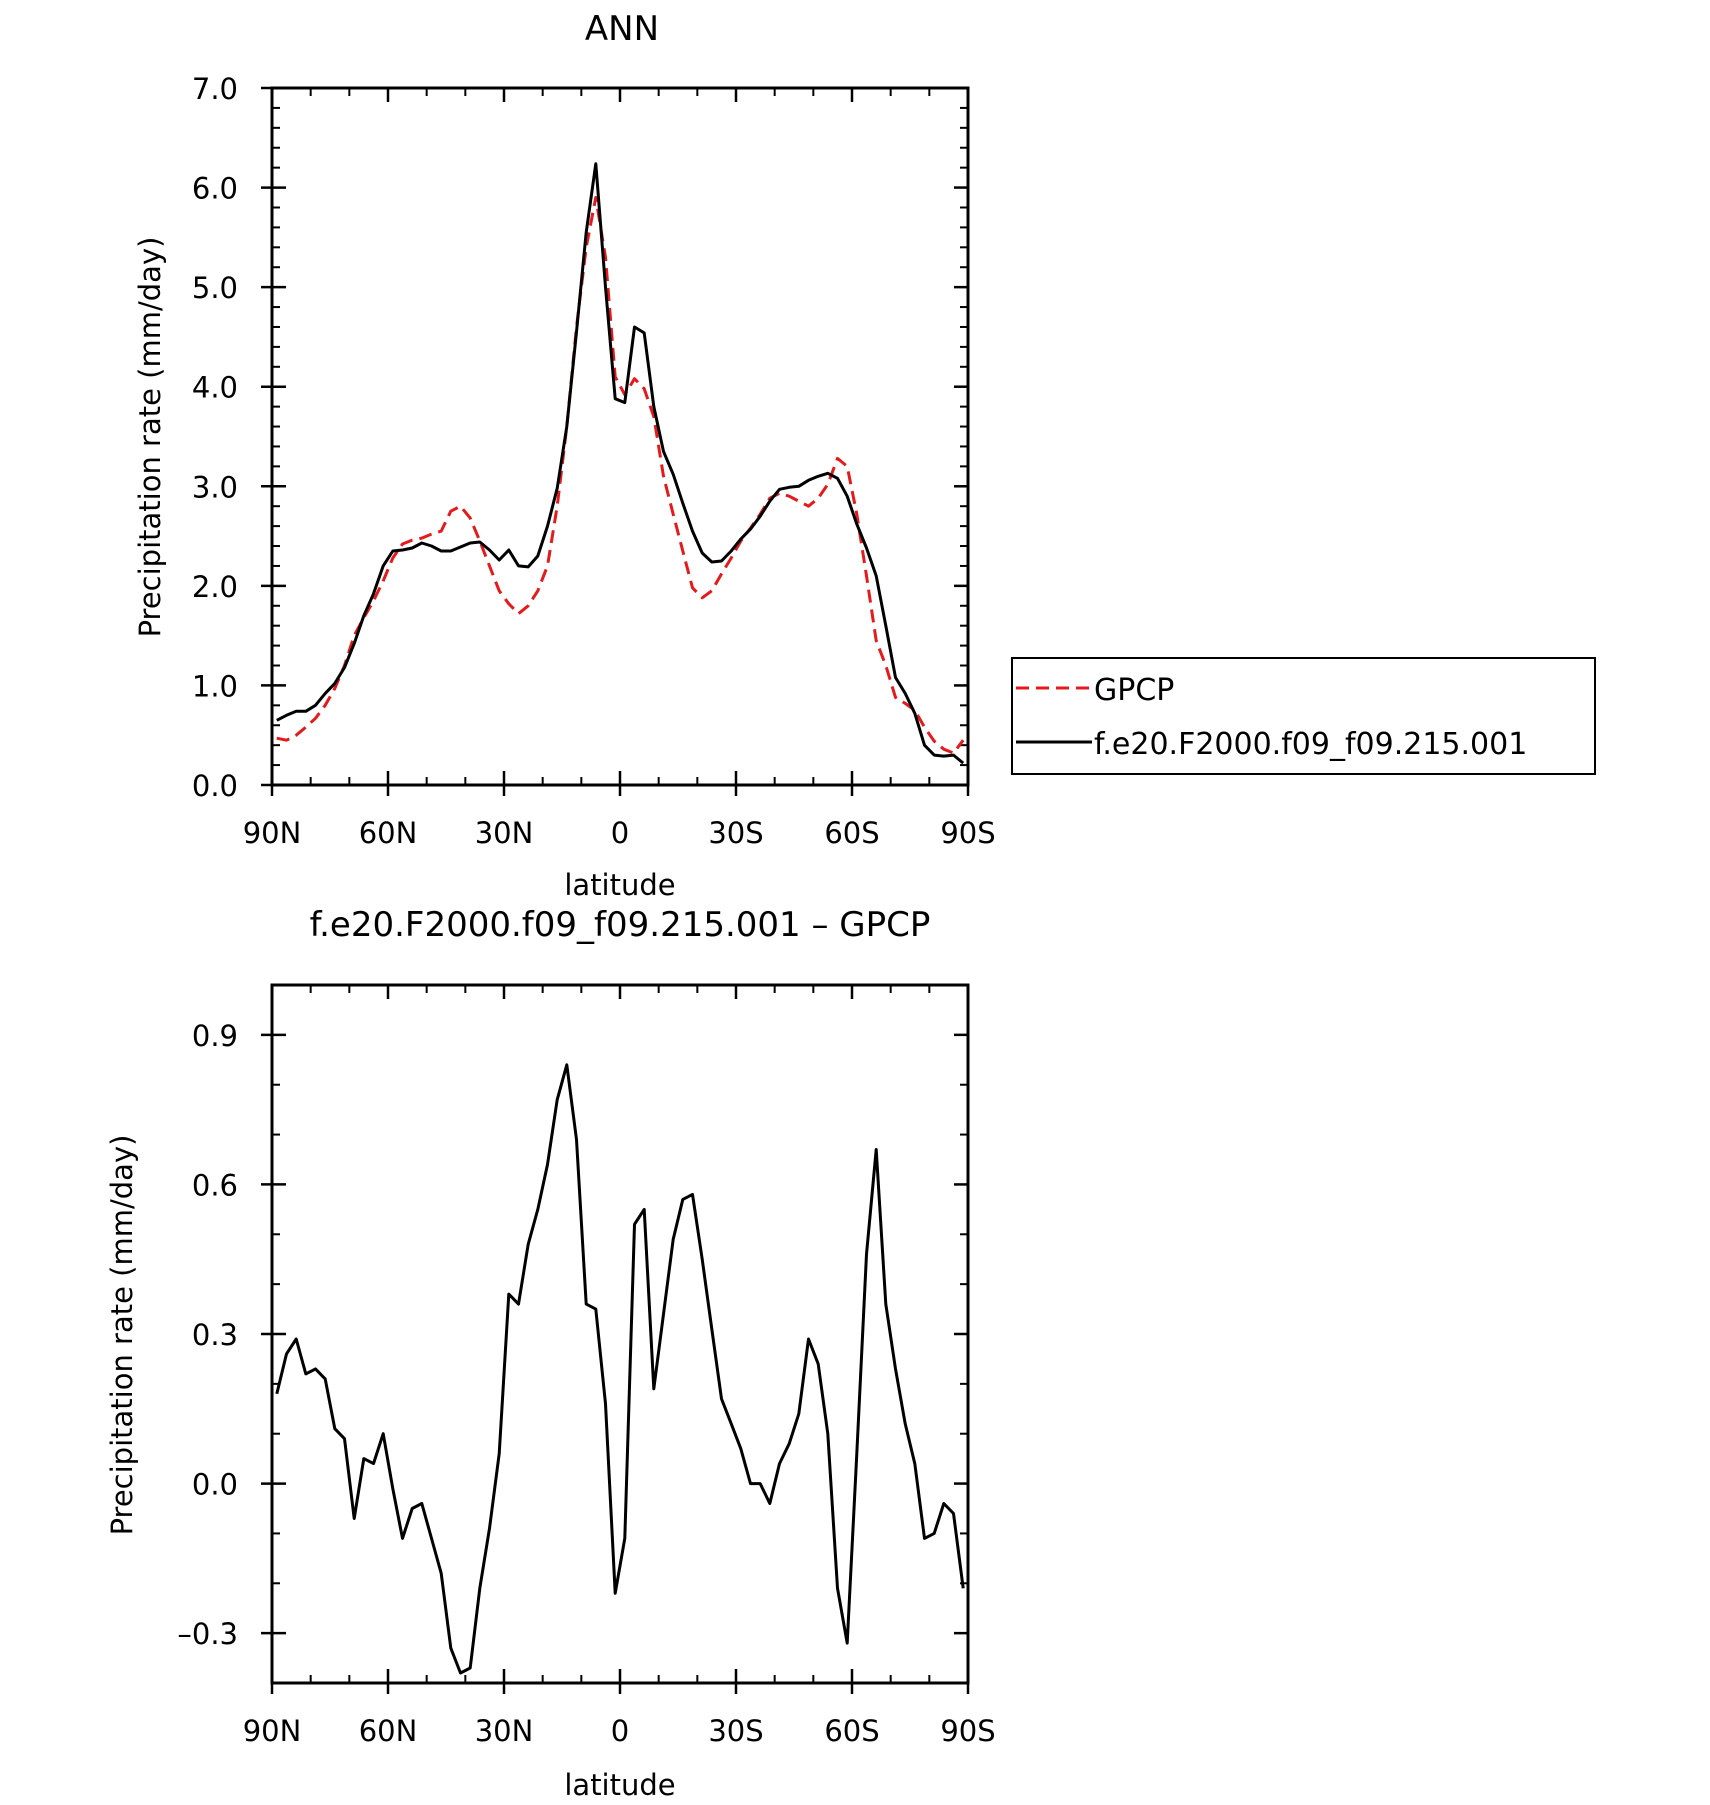 The height and width of the screenshot is (1805, 1710). What do you see at coordinates (215, 786) in the screenshot?
I see `p0-y-tick-label: 0.0` at bounding box center [215, 786].